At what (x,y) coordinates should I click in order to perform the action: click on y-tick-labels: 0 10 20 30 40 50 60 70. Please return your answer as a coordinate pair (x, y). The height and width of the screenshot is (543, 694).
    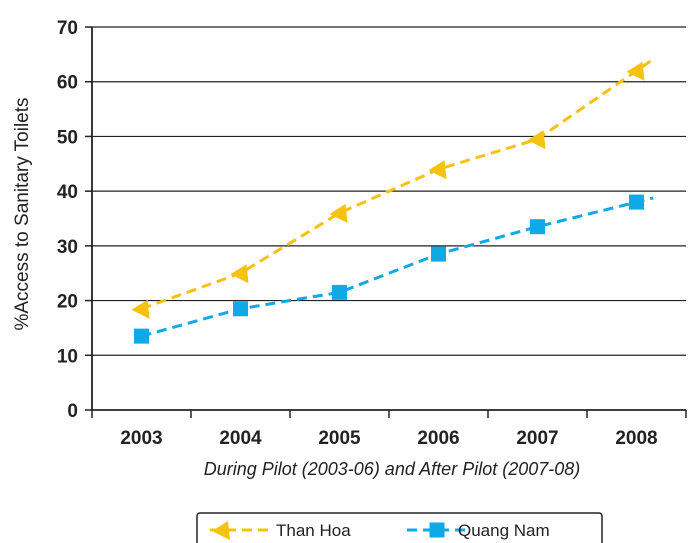
    Looking at the image, I should click on (67, 220).